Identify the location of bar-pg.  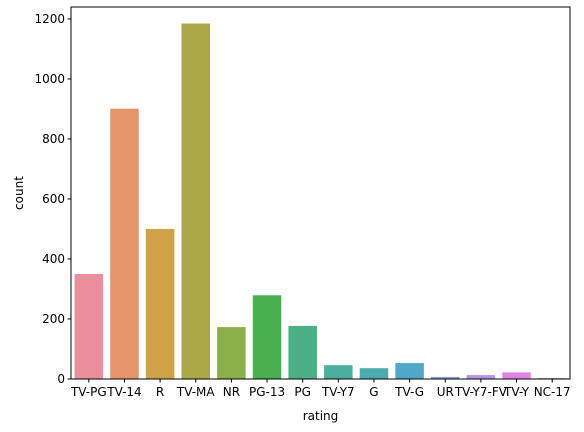
(302, 352).